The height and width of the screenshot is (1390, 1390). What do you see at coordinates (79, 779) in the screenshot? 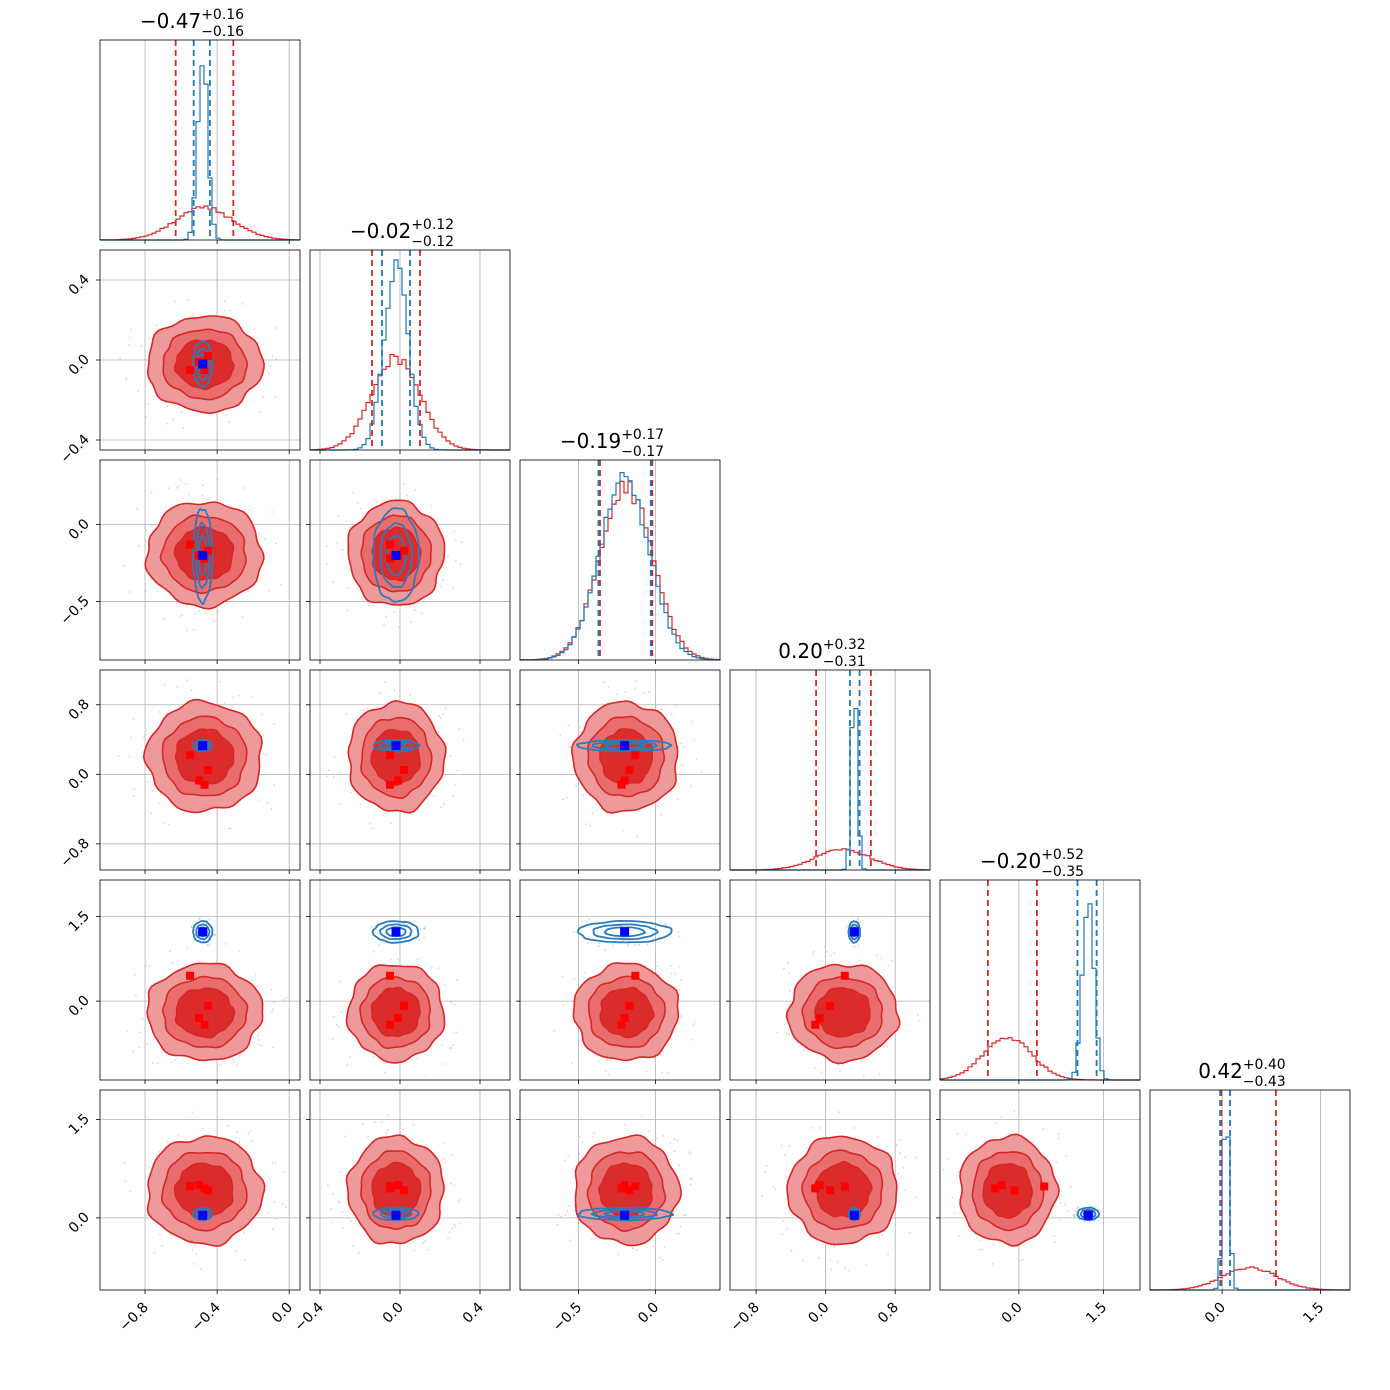
I see `y-tick-label: 0.0` at bounding box center [79, 779].